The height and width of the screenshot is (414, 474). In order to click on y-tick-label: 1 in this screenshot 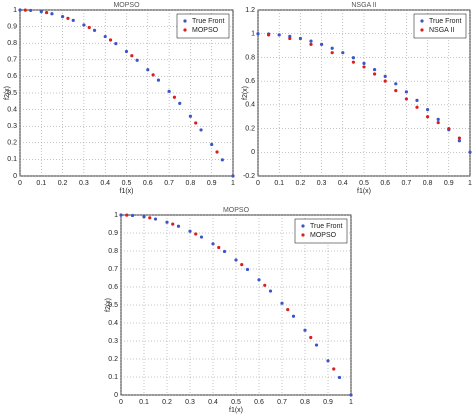, I will do `click(253, 34)`.